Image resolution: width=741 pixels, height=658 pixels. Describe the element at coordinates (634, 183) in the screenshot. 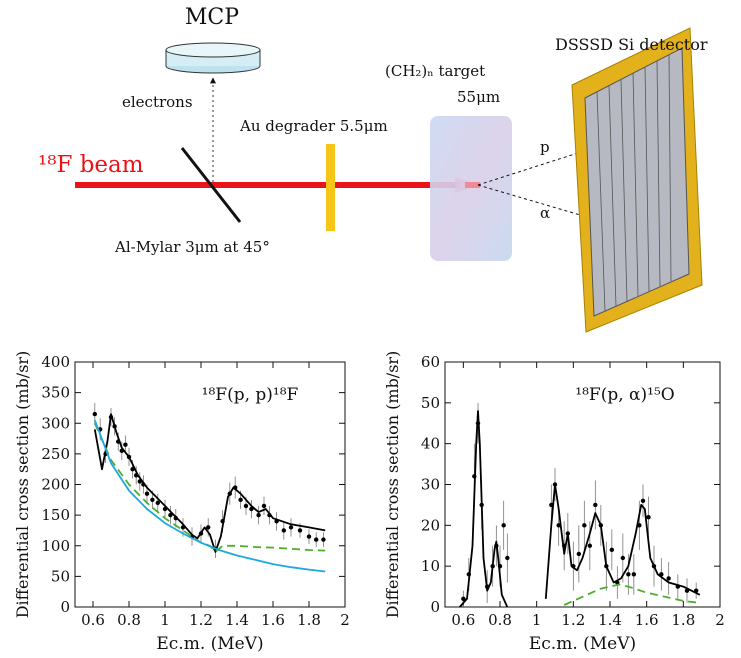

I see `detector-strips` at that location.